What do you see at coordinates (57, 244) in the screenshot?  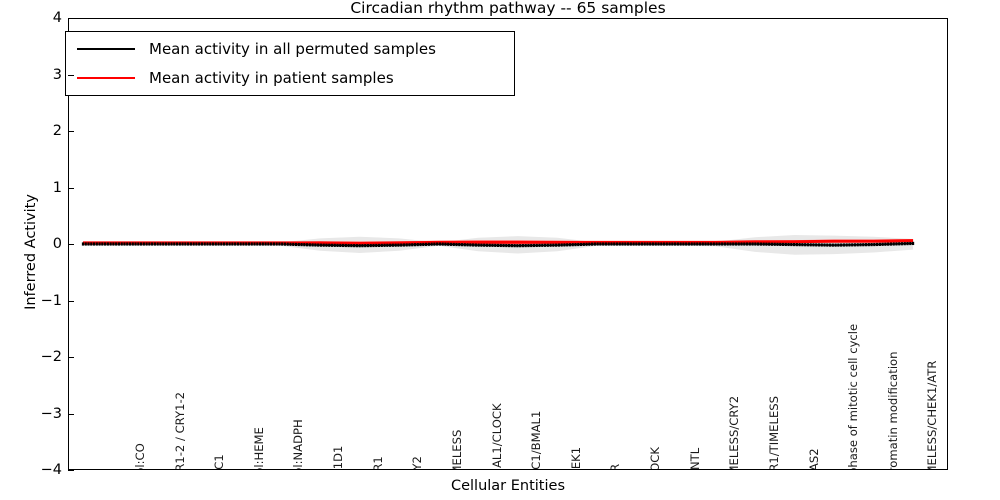 I see `y-tick-label: 0` at bounding box center [57, 244].